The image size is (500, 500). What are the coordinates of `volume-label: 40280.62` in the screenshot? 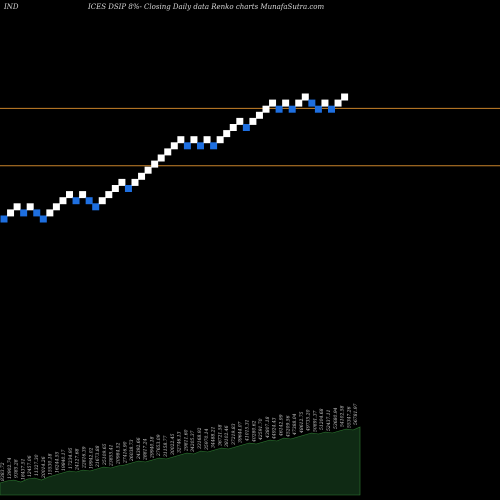 It's located at (254, 431).